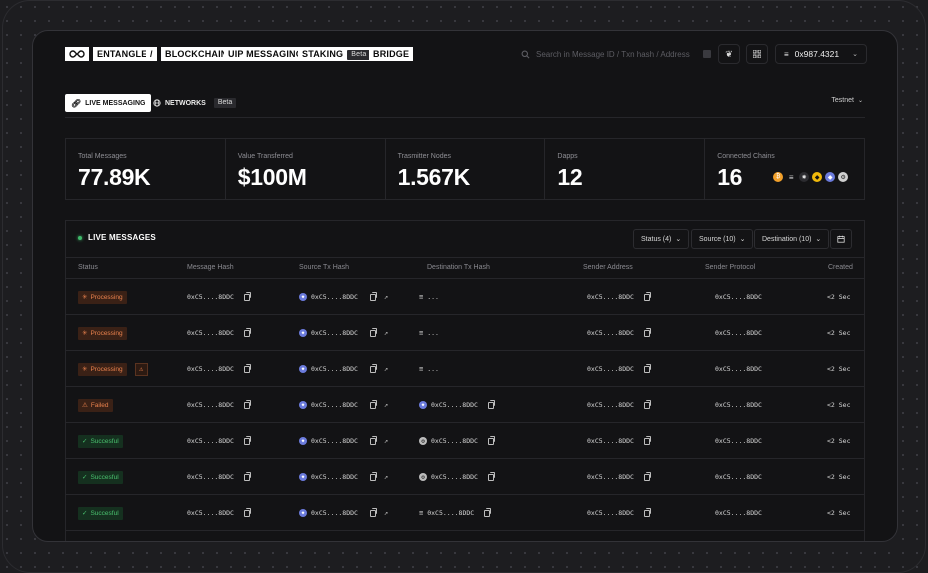  Describe the element at coordinates (324, 267) in the screenshot. I see `col-source-tx-hash: Source Tx Hash` at that location.